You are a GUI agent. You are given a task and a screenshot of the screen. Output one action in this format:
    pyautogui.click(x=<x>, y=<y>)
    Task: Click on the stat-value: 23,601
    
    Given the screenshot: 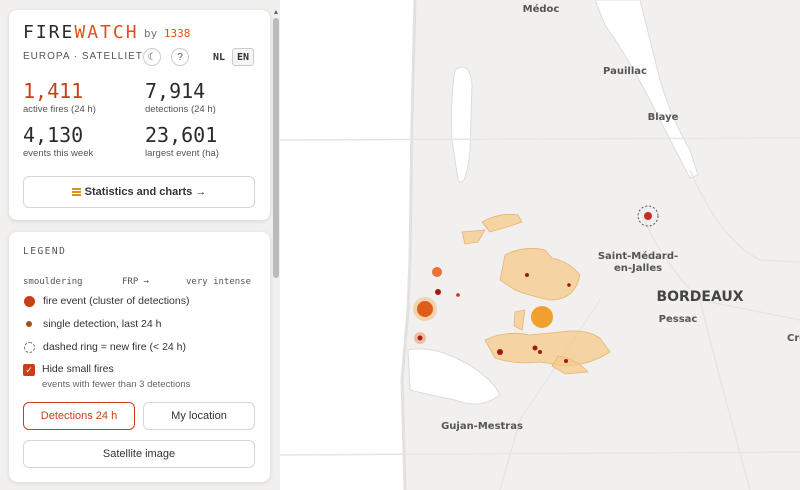 What is the action you would take?
    pyautogui.click(x=181, y=135)
    